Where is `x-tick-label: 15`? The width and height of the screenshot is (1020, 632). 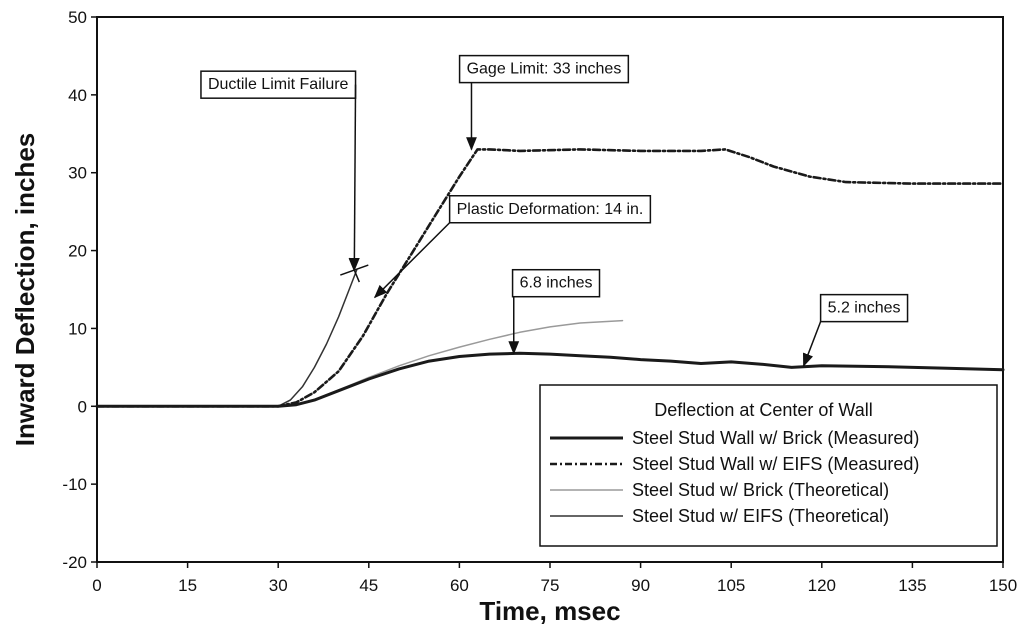 x-tick-label: 15 is located at coordinates (187, 585).